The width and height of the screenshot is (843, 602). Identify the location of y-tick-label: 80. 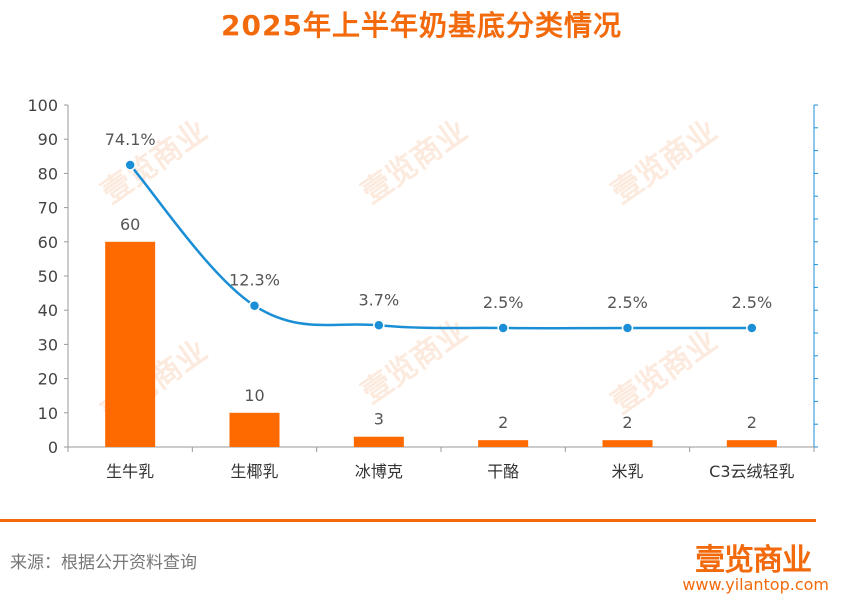
(48, 173).